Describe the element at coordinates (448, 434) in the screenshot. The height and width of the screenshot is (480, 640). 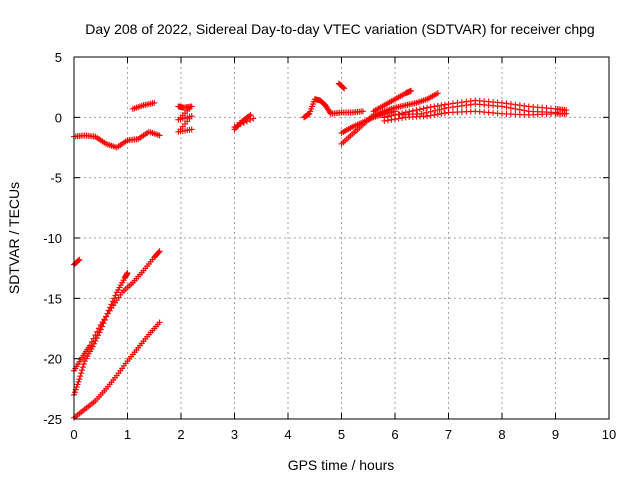
I see `x-tick-label: 7` at that location.